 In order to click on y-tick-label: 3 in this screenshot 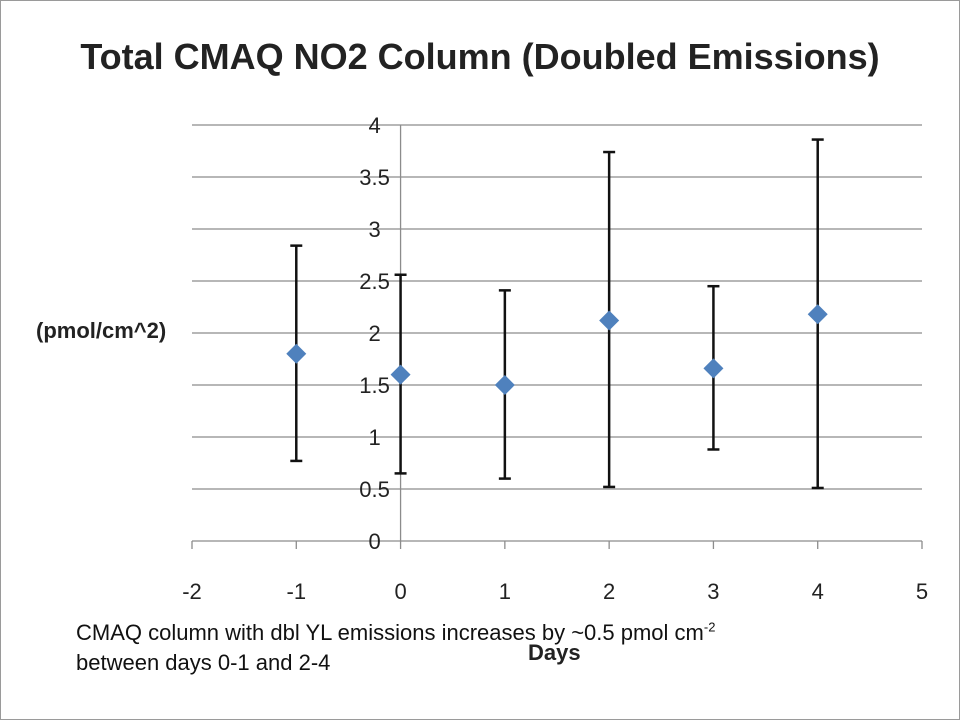, I will do `click(374, 229)`.